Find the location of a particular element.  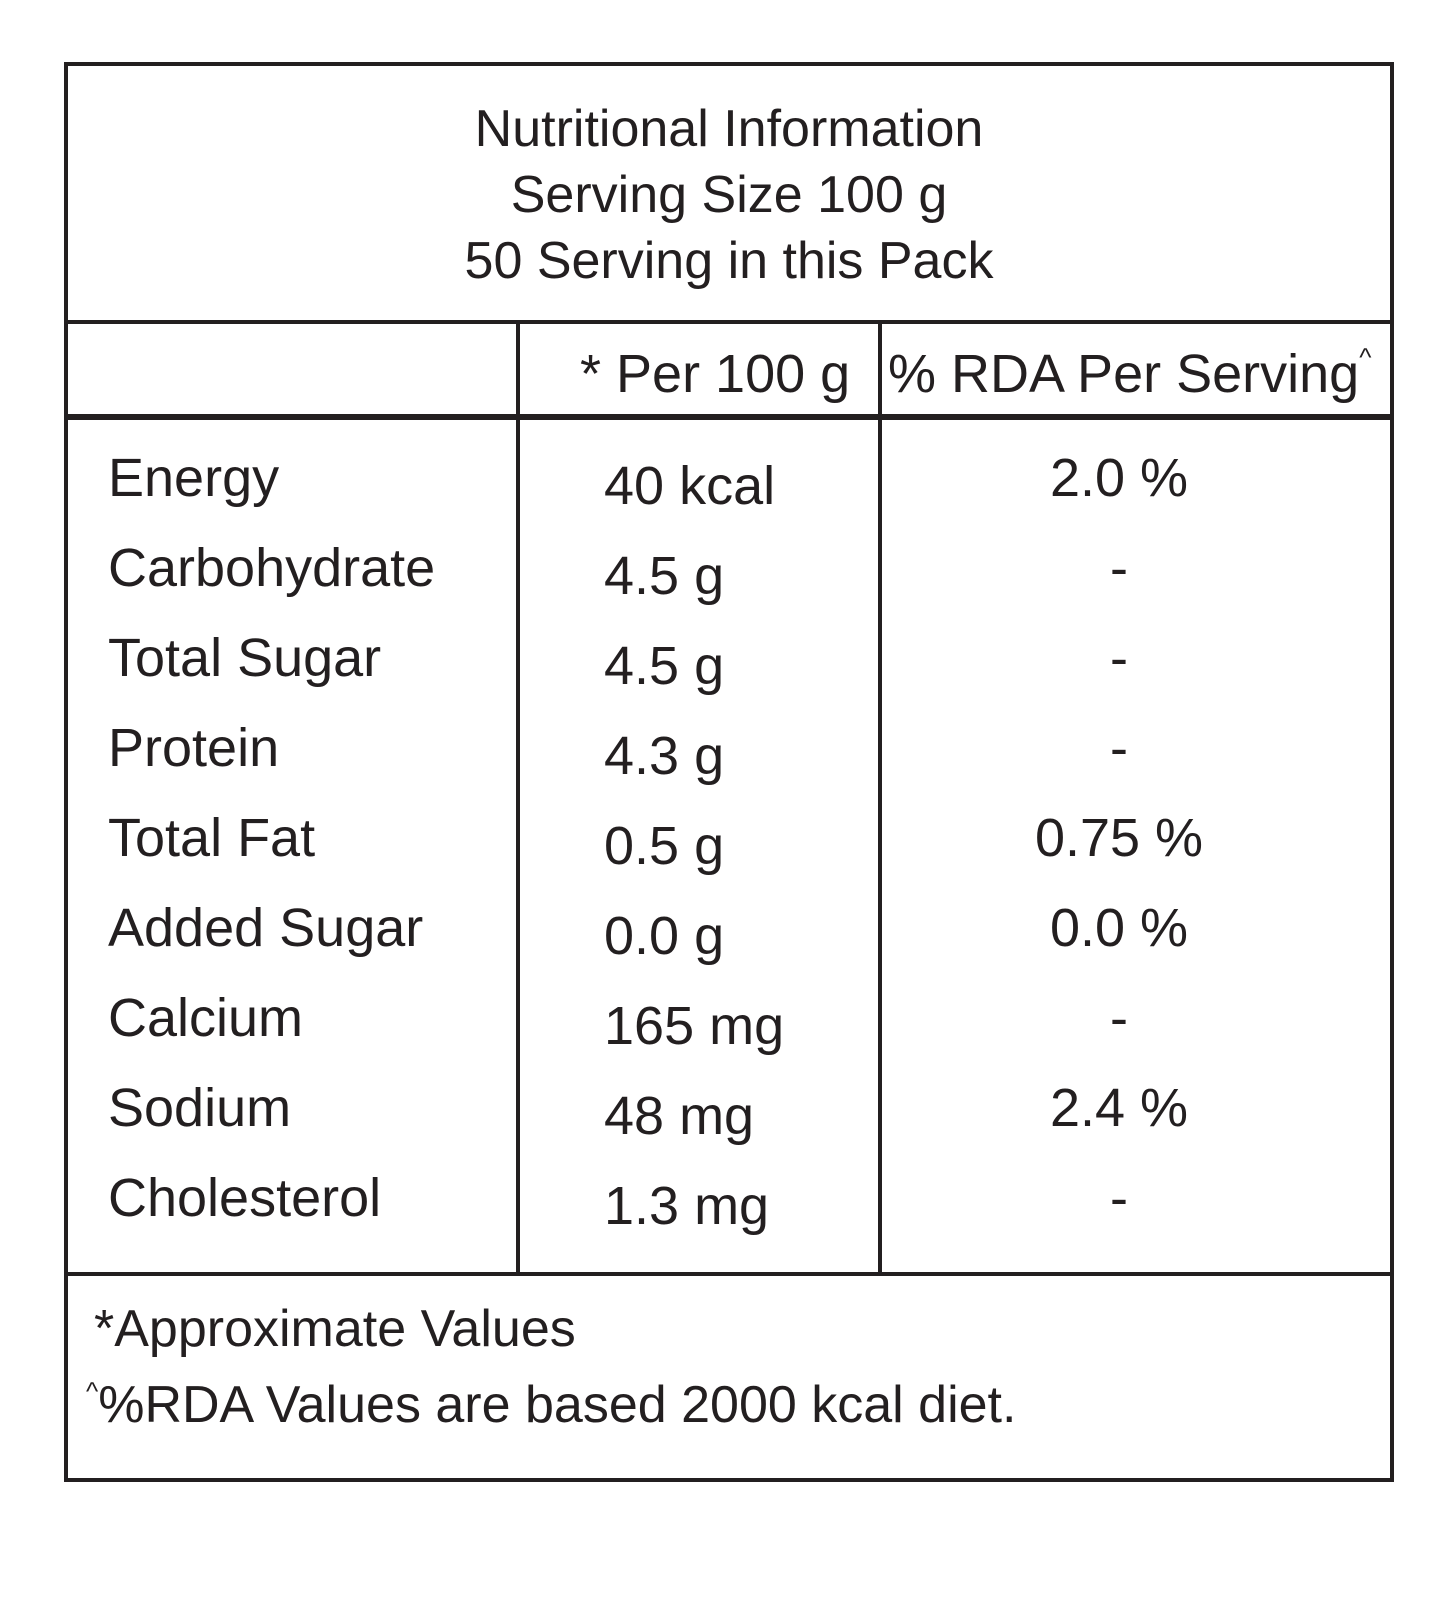

nutrient-name: Added Sugar is located at coordinates (266, 928).